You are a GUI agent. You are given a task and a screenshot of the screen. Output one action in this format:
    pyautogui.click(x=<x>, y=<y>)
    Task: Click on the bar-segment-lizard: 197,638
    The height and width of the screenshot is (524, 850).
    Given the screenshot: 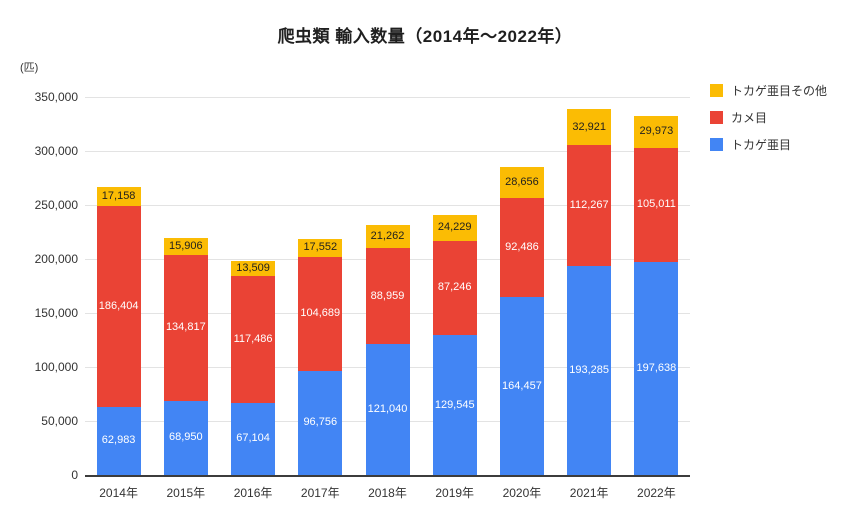 What is the action you would take?
    pyautogui.click(x=656, y=368)
    